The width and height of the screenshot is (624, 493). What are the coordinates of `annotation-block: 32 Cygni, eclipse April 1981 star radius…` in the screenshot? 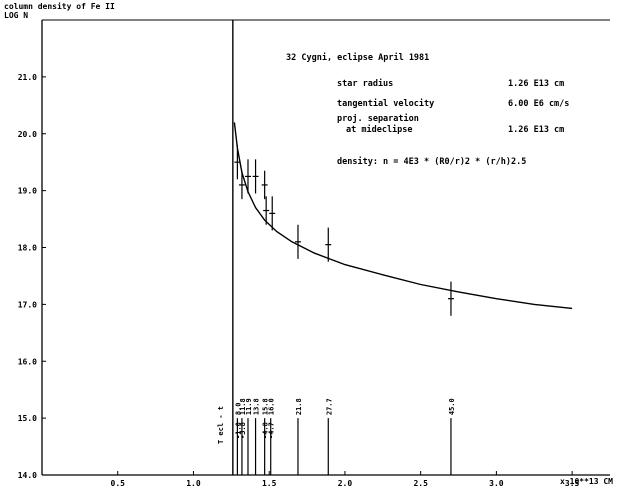 It's located at (427, 109).